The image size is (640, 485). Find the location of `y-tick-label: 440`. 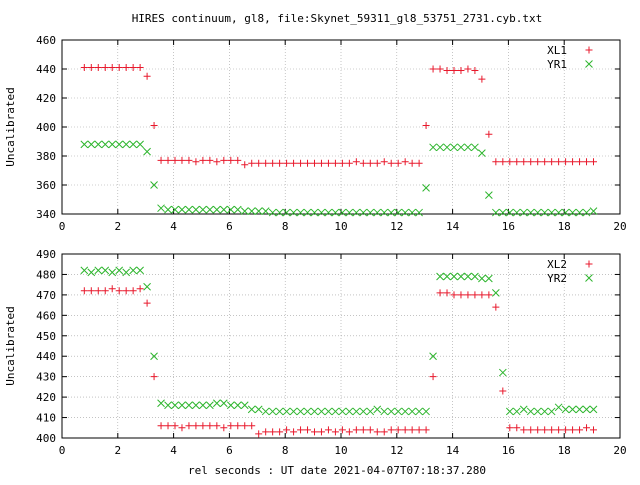

y-tick-label: 440 is located at coordinates (46, 356).